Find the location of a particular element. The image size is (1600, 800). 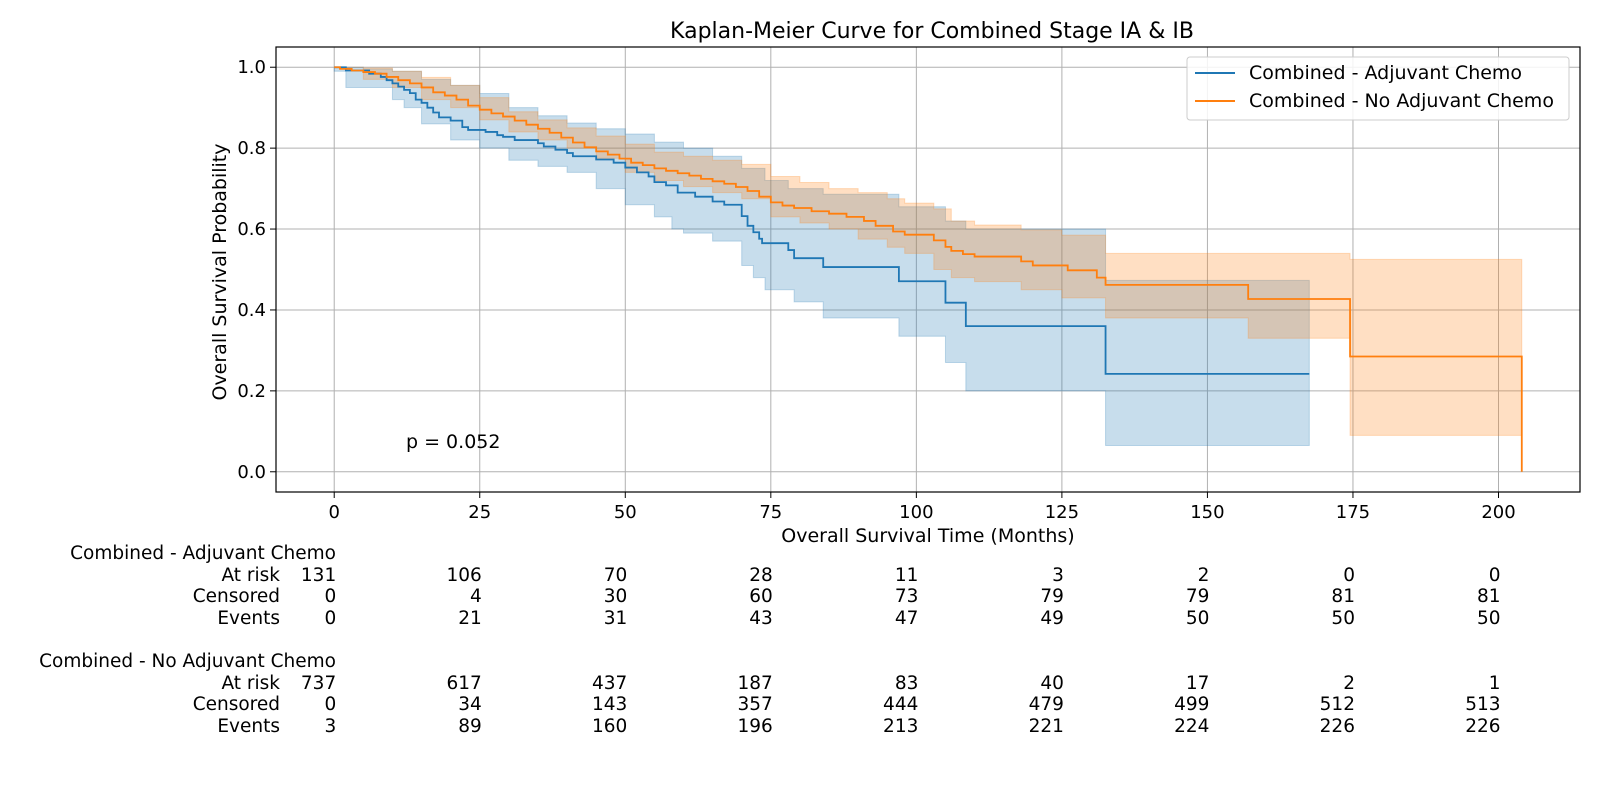

y-tick-label: 0.2 is located at coordinates (251, 391).